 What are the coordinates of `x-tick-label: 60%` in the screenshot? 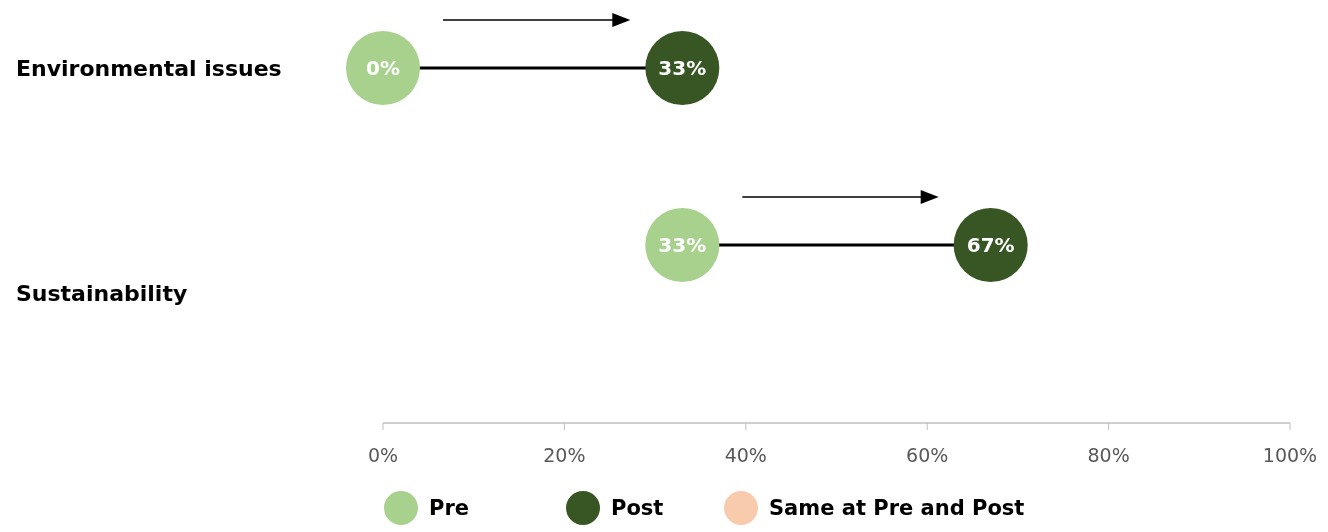 It's located at (927, 455).